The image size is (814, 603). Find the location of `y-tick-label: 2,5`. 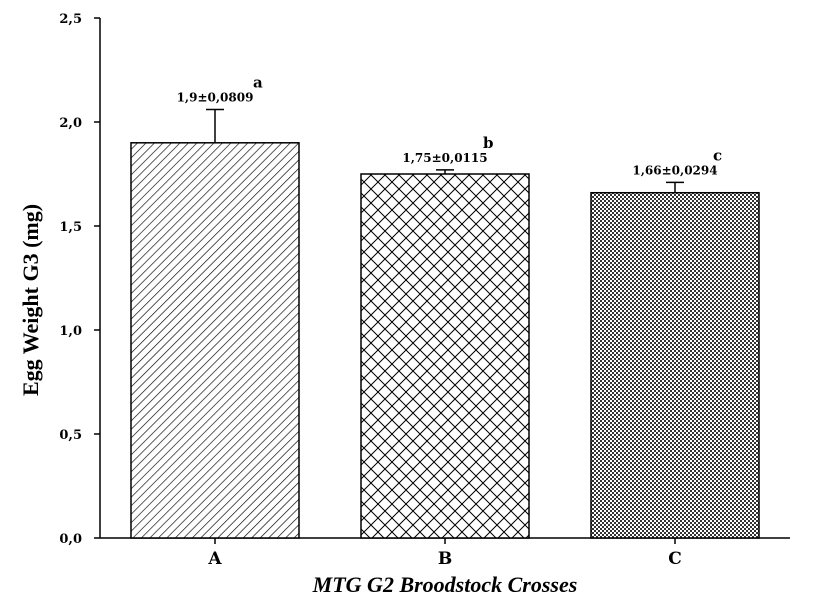

y-tick-label: 2,5 is located at coordinates (70, 19).